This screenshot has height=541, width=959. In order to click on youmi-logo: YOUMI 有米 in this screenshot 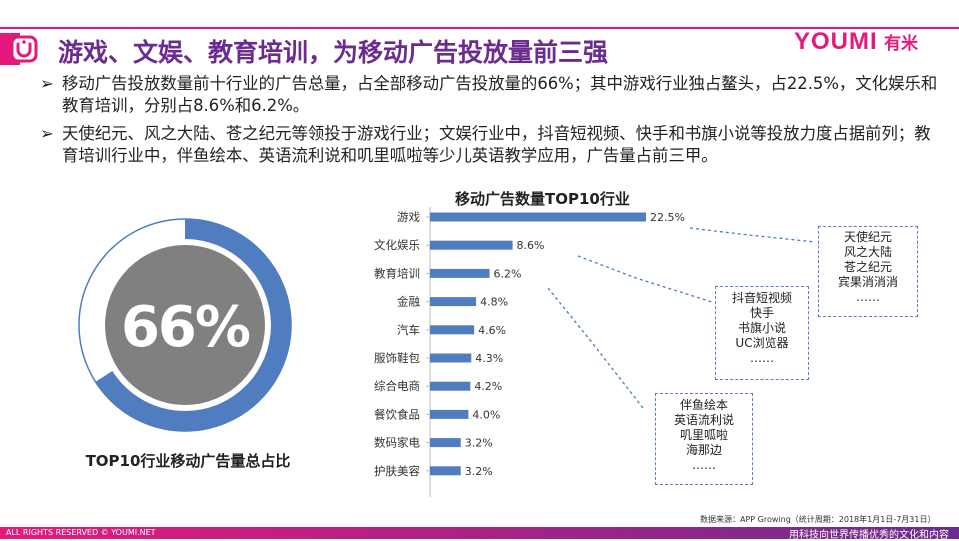, I will do `click(857, 40)`.